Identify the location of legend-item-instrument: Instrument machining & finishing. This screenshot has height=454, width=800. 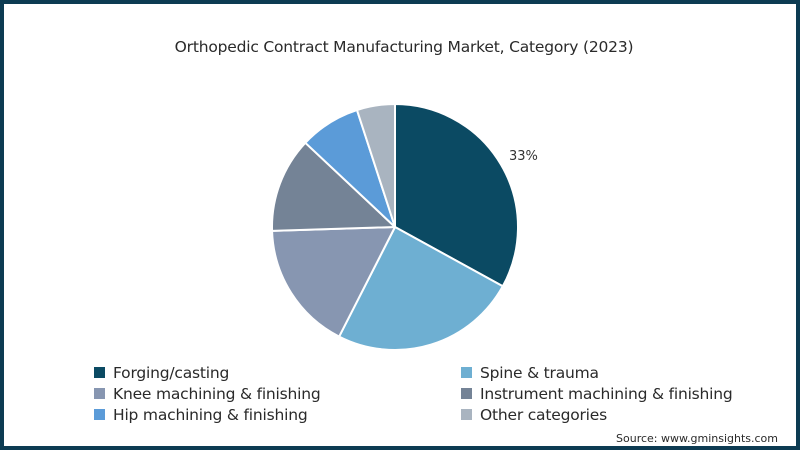
(617, 393).